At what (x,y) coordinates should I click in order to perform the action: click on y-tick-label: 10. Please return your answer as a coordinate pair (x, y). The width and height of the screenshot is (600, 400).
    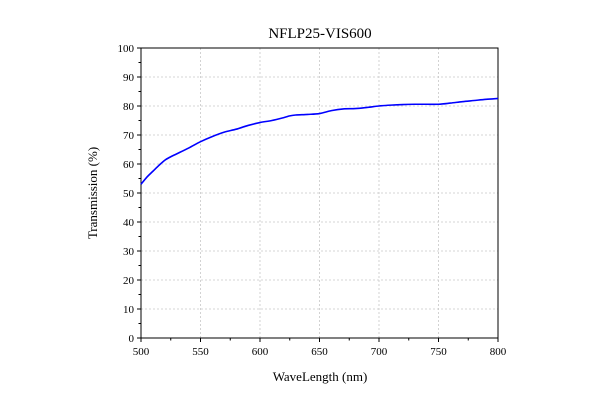
    Looking at the image, I should click on (129, 310).